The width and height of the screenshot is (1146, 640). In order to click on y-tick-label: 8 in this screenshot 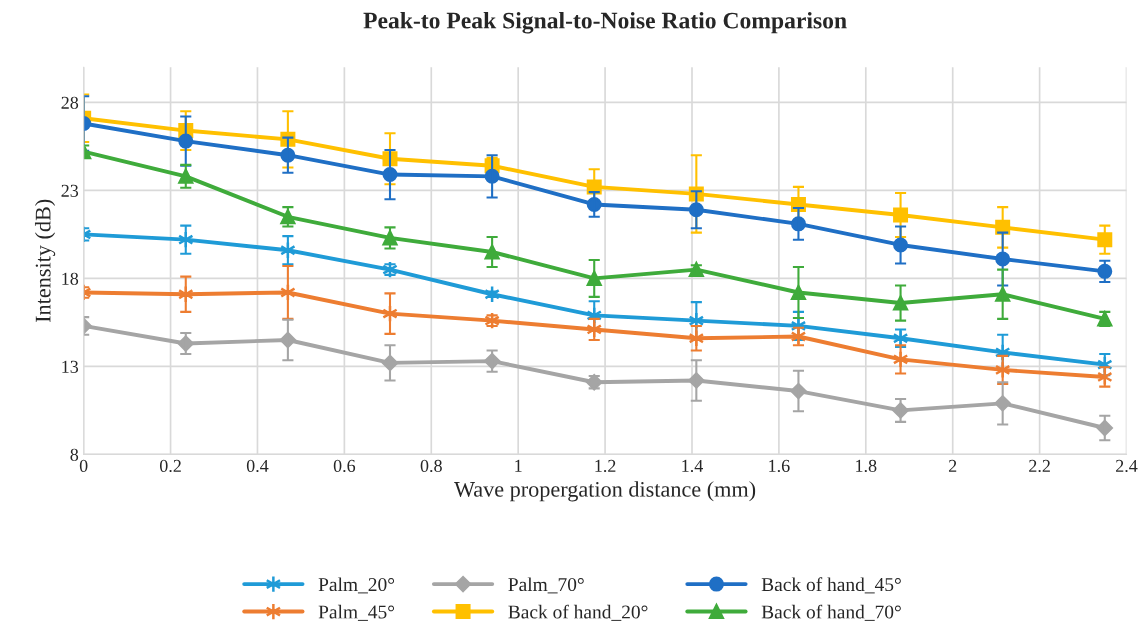, I will do `click(74, 454)`.